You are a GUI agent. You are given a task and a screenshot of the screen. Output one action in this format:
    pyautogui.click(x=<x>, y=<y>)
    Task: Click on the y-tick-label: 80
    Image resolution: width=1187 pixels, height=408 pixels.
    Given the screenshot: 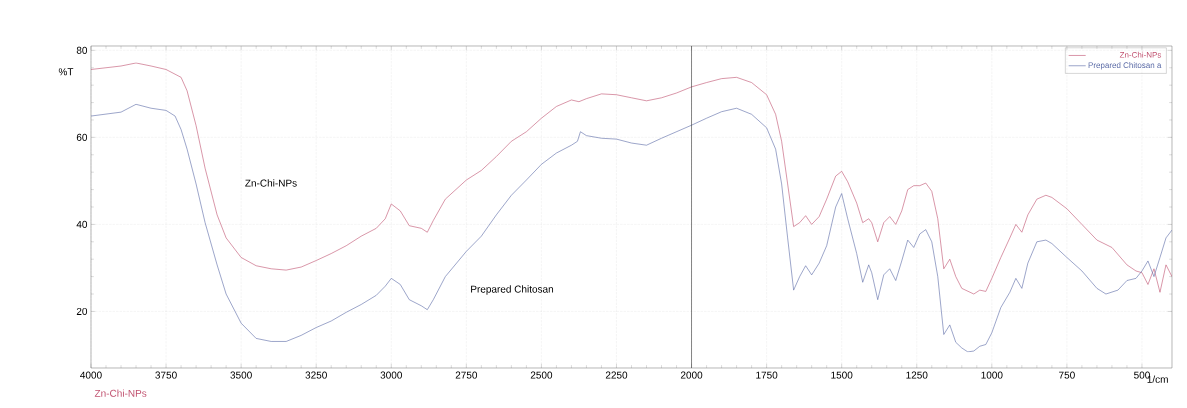 What is the action you would take?
    pyautogui.click(x=82, y=50)
    